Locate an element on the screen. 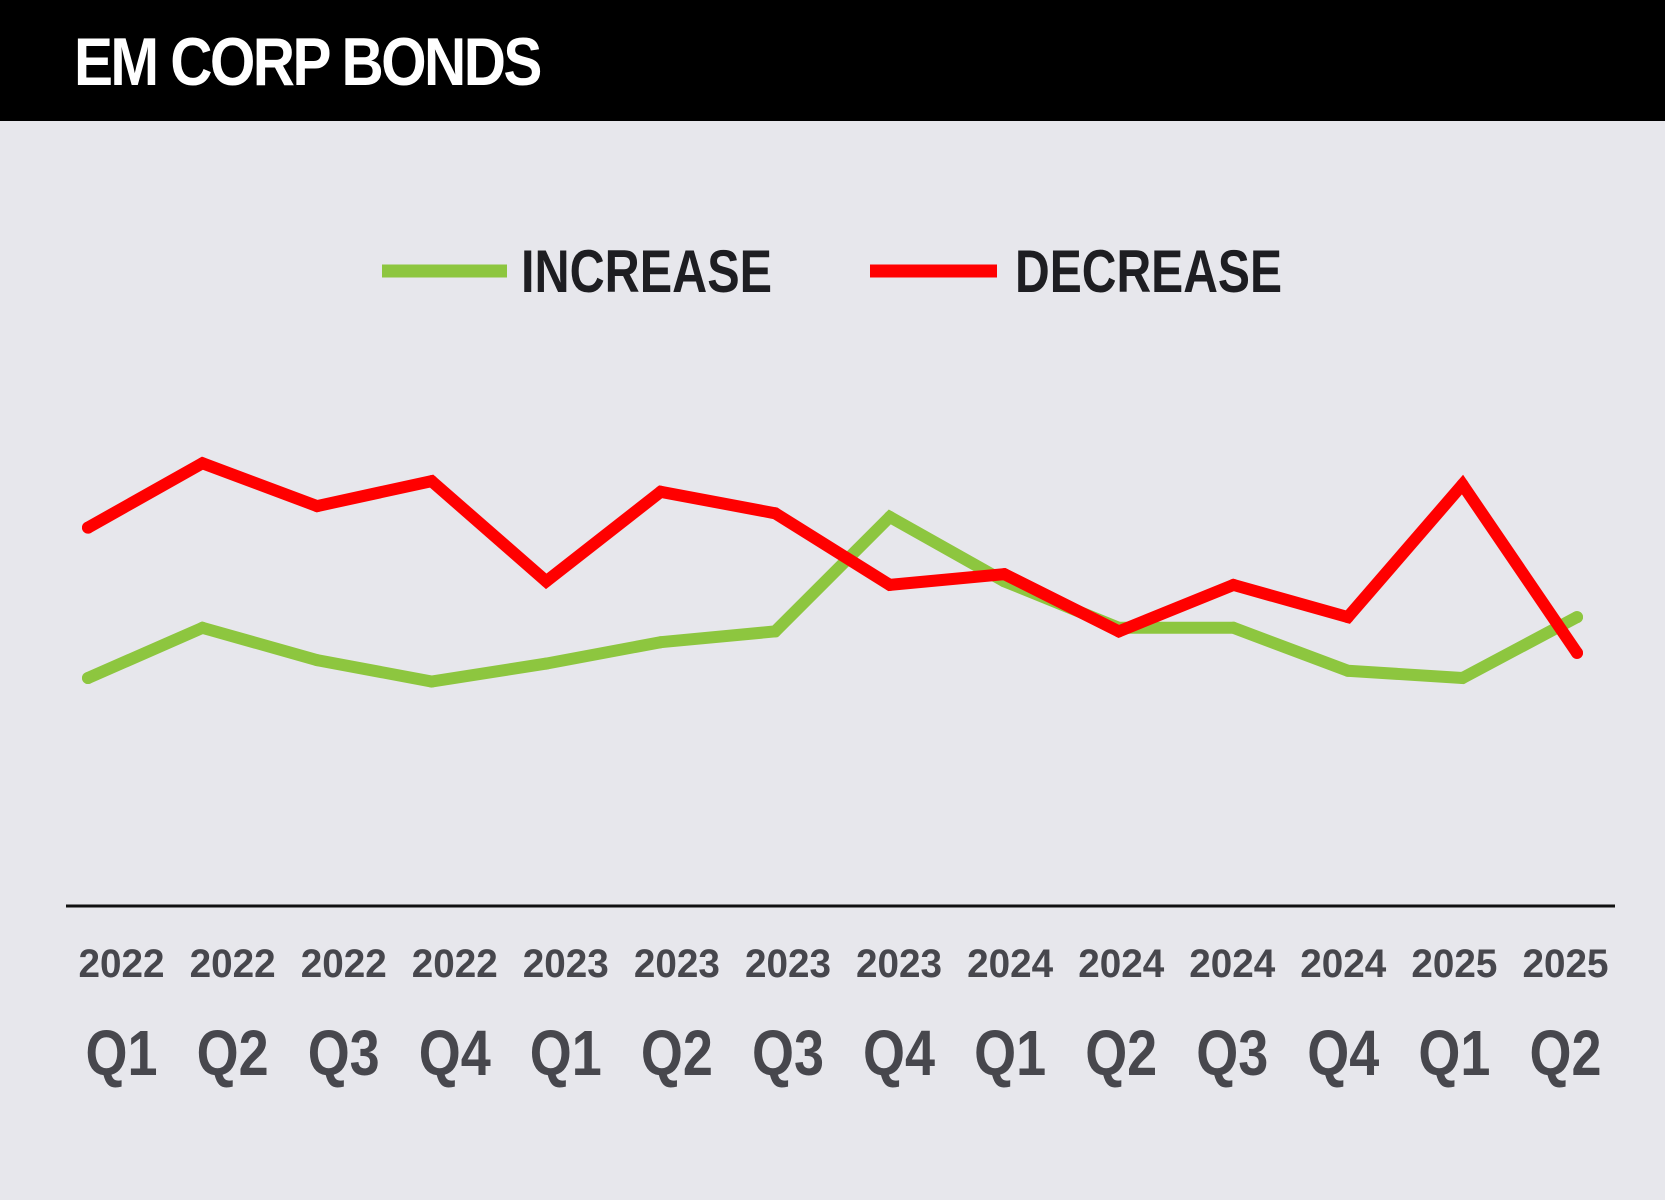 This screenshot has height=1200, width=1665. chart-title: EM CORP BONDS is located at coordinates (308, 62).